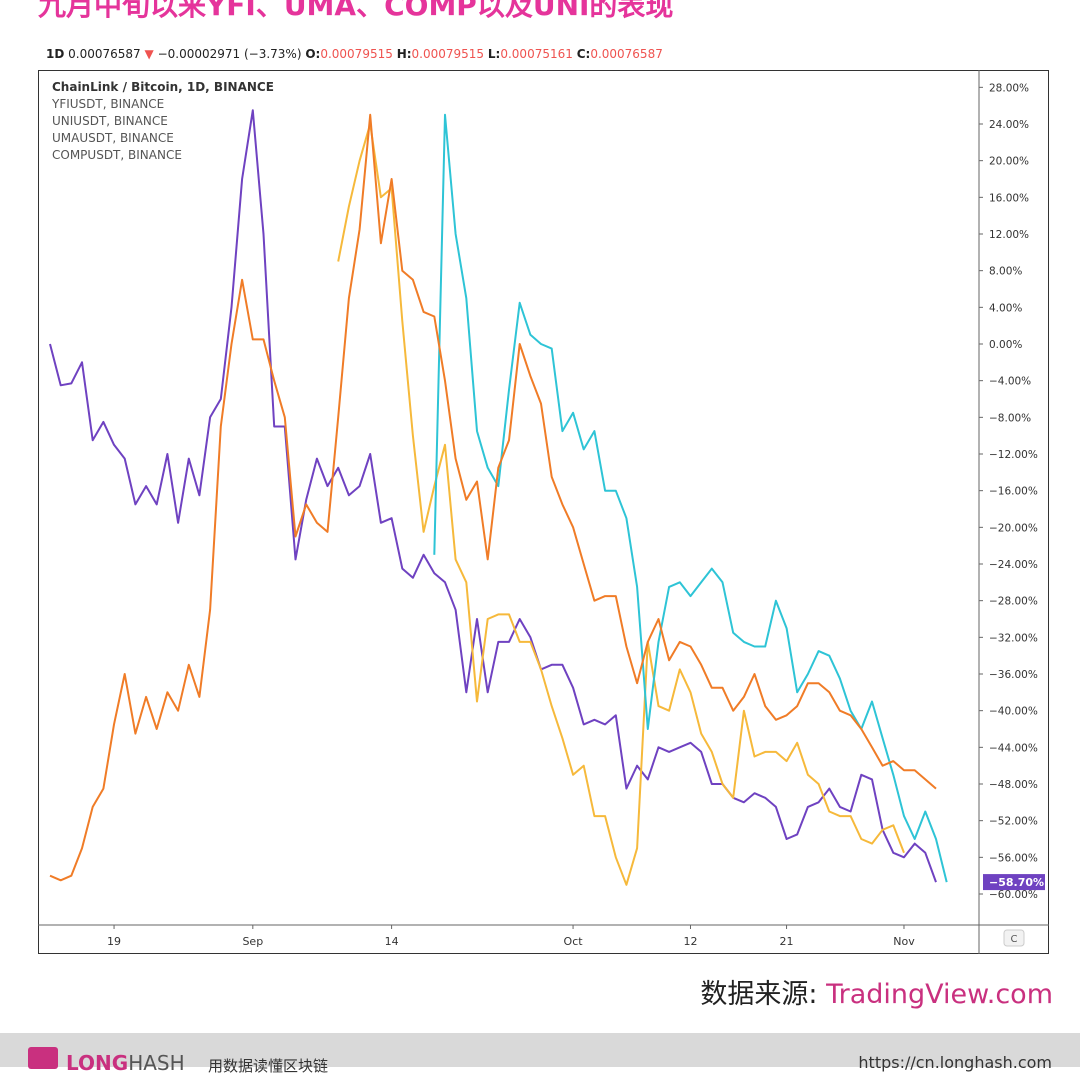  Describe the element at coordinates (1013, 712) in the screenshot. I see `y-tick-label: −40.00%` at that location.